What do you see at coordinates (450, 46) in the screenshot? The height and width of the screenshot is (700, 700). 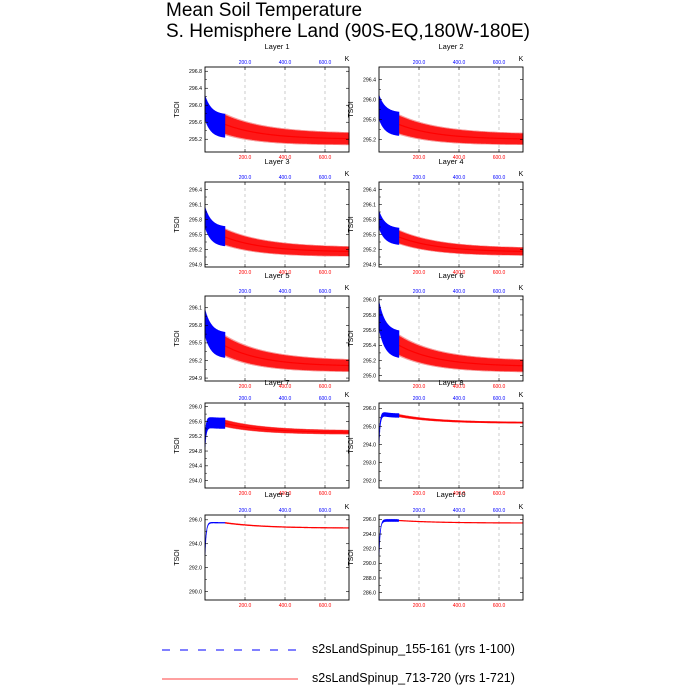 I see `panel-title: Layer 2` at bounding box center [450, 46].